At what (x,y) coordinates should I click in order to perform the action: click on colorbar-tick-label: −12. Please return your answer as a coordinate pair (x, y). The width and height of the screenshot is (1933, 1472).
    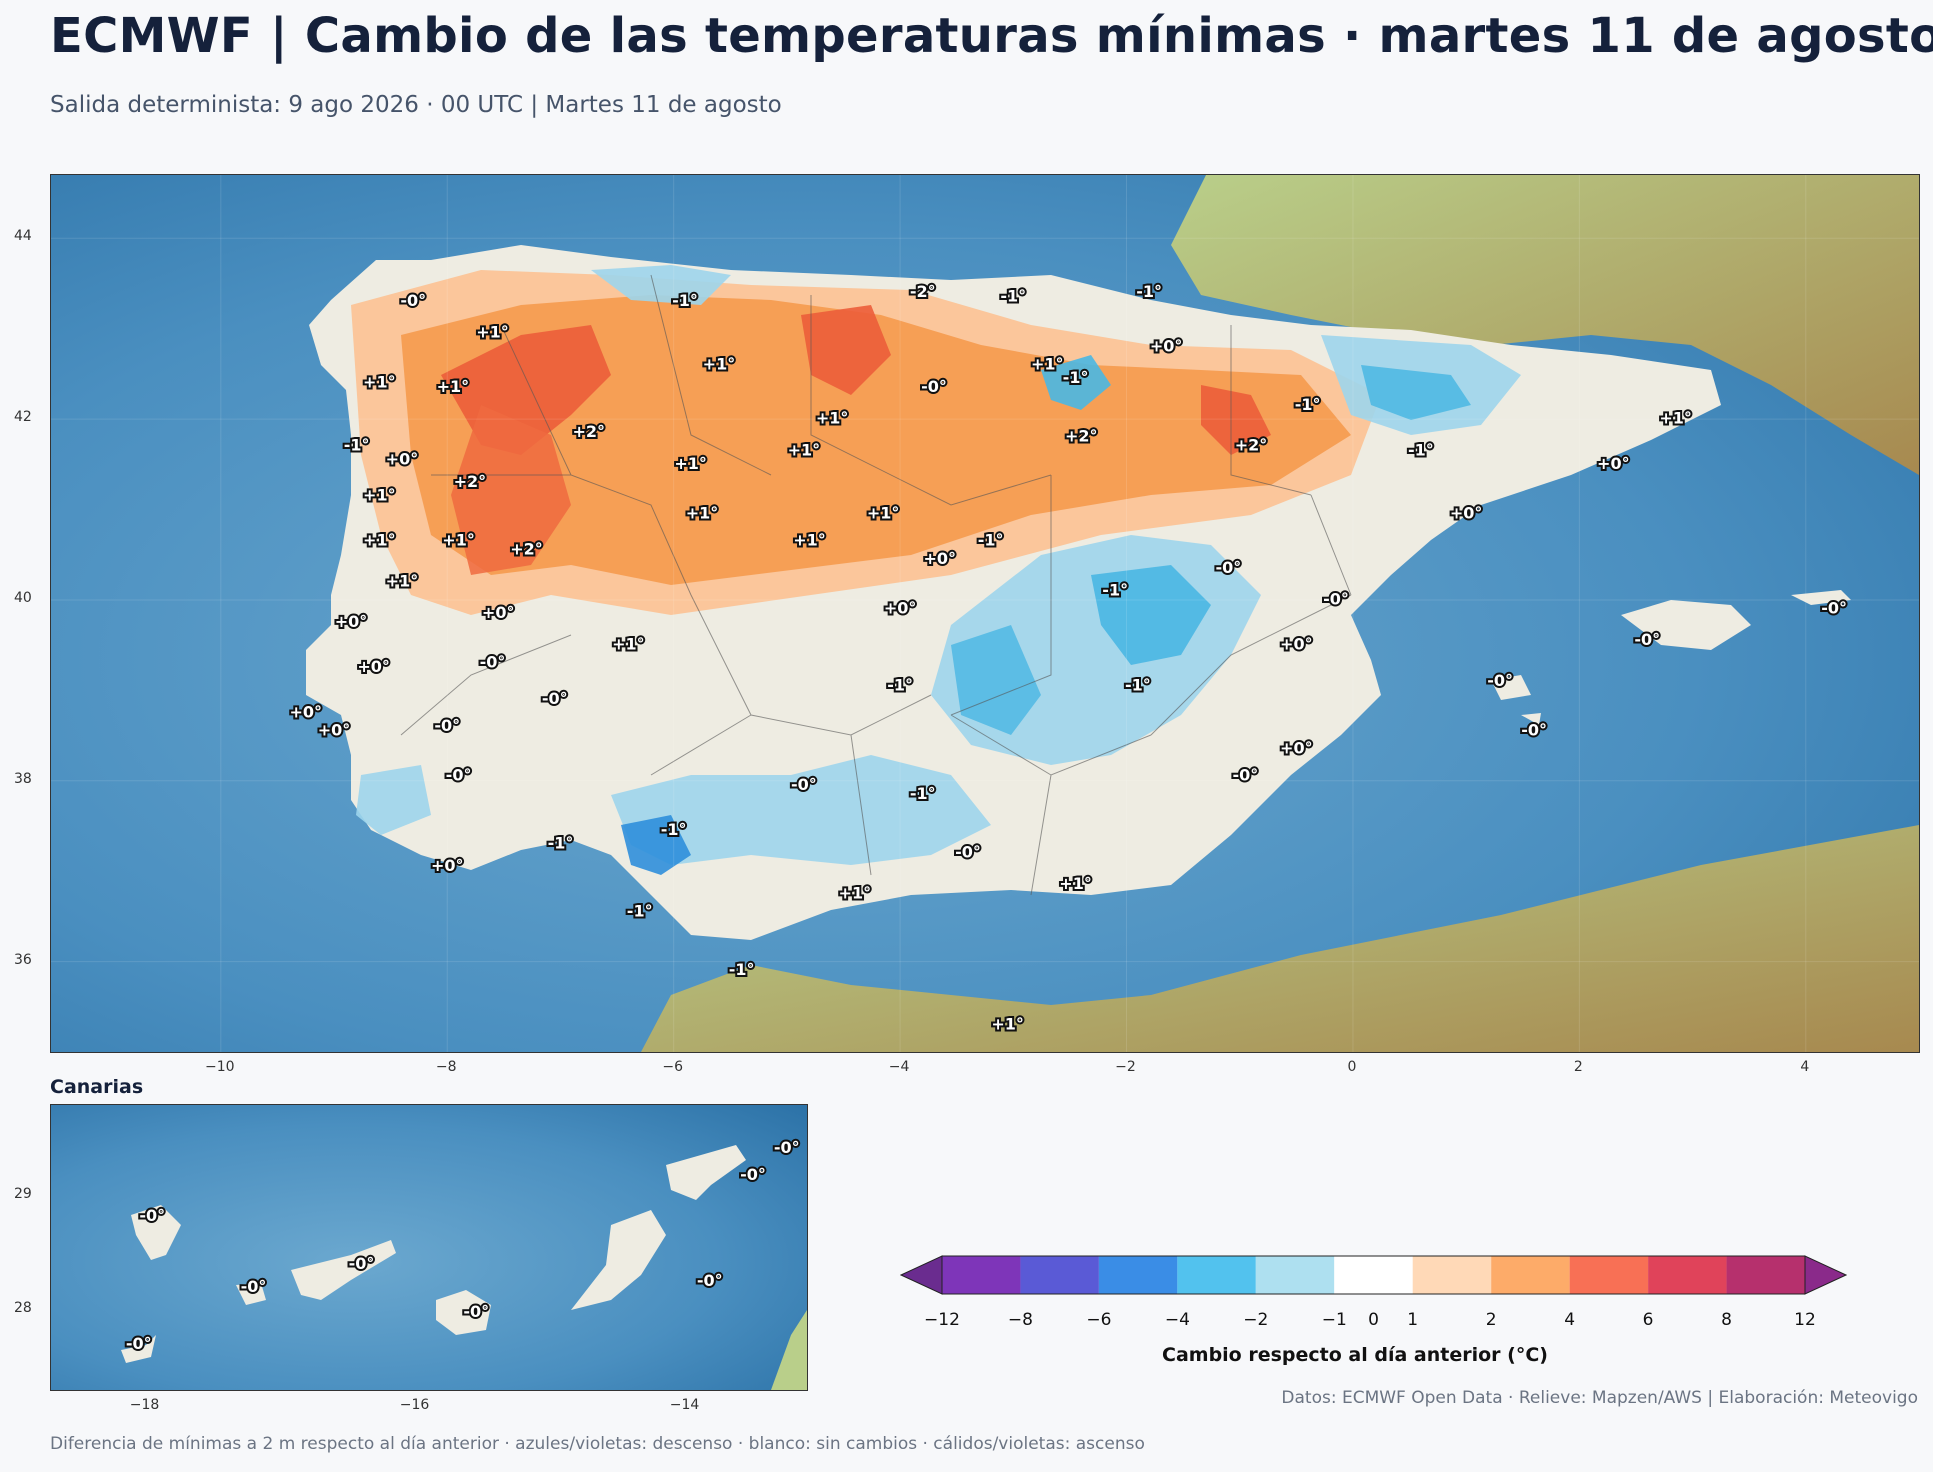
    Looking at the image, I should click on (942, 1320).